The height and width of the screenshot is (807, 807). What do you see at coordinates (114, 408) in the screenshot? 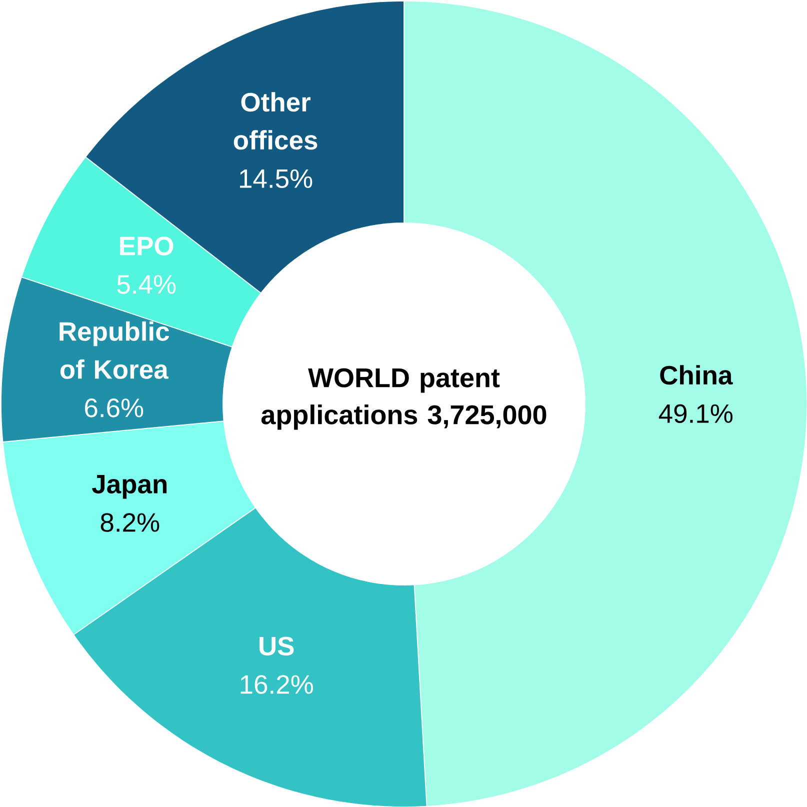
I see `data-label: 6.6%` at bounding box center [114, 408].